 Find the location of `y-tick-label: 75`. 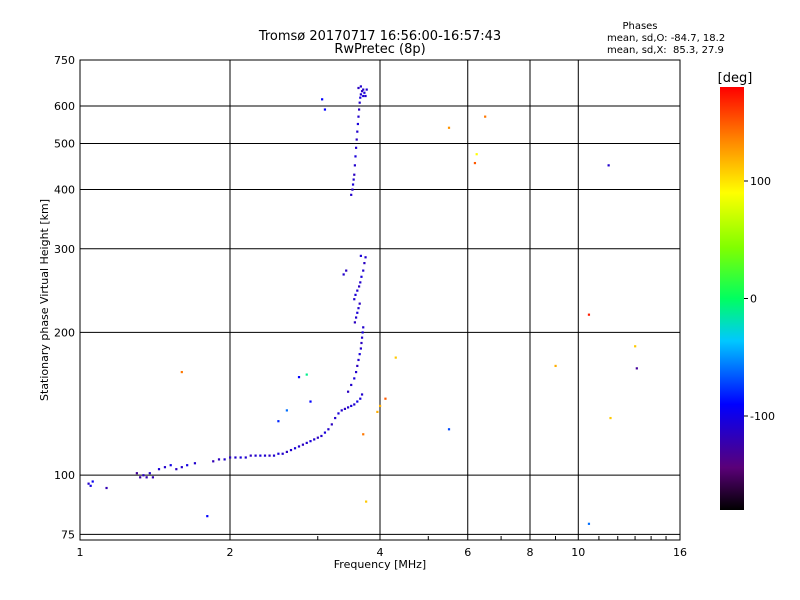

y-tick-label: 75 is located at coordinates (68, 534).